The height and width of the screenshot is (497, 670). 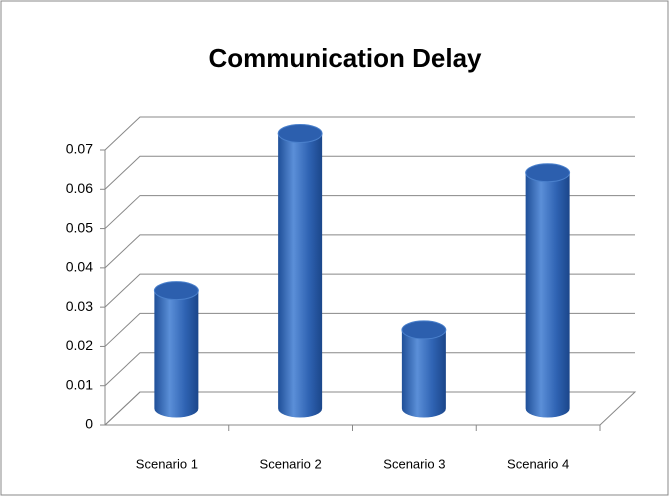 I want to click on y-tick-label: 0.03, so click(x=79, y=306).